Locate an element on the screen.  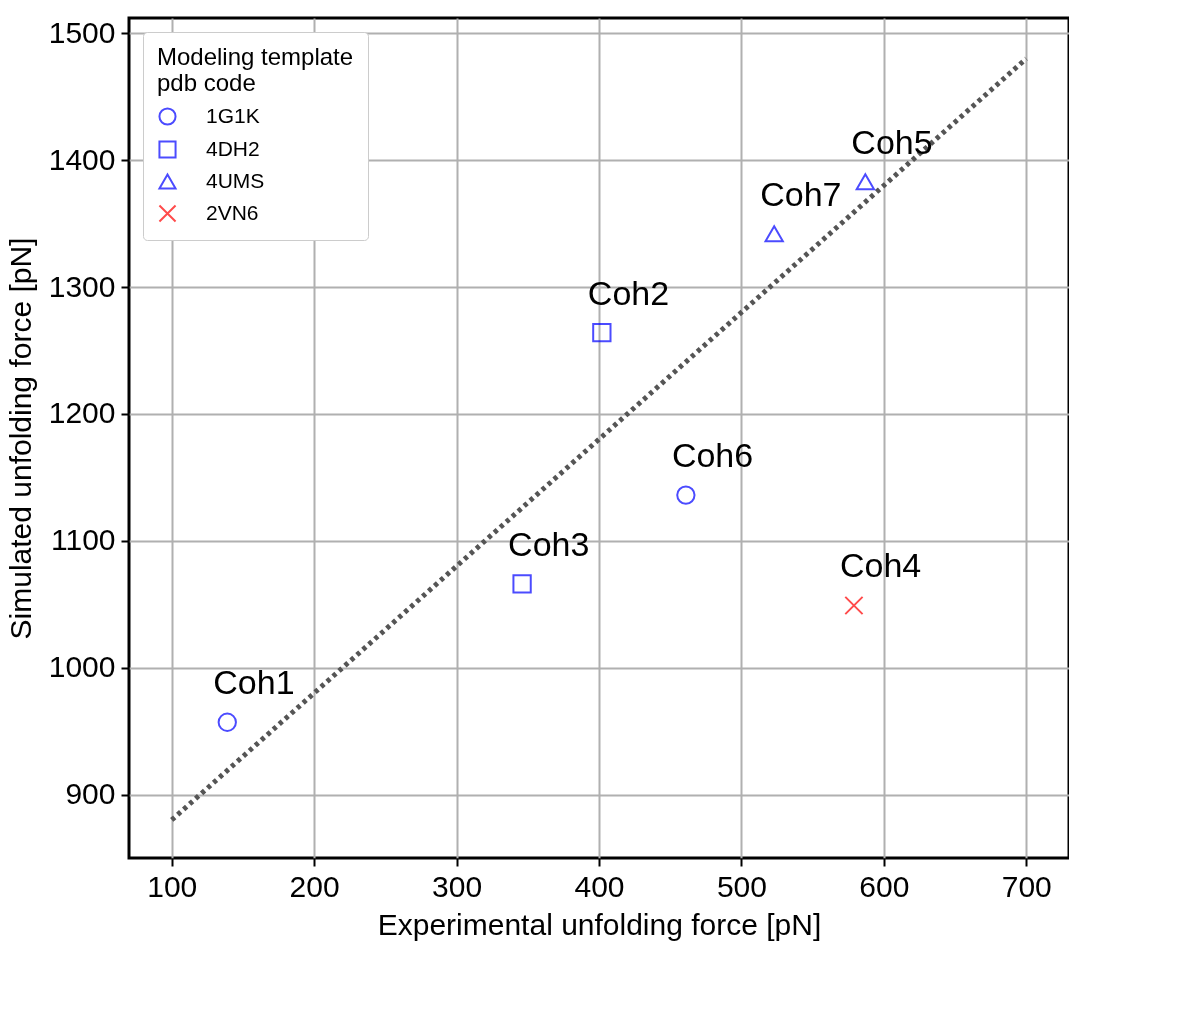
x-tick-label: 200 is located at coordinates (314, 886).